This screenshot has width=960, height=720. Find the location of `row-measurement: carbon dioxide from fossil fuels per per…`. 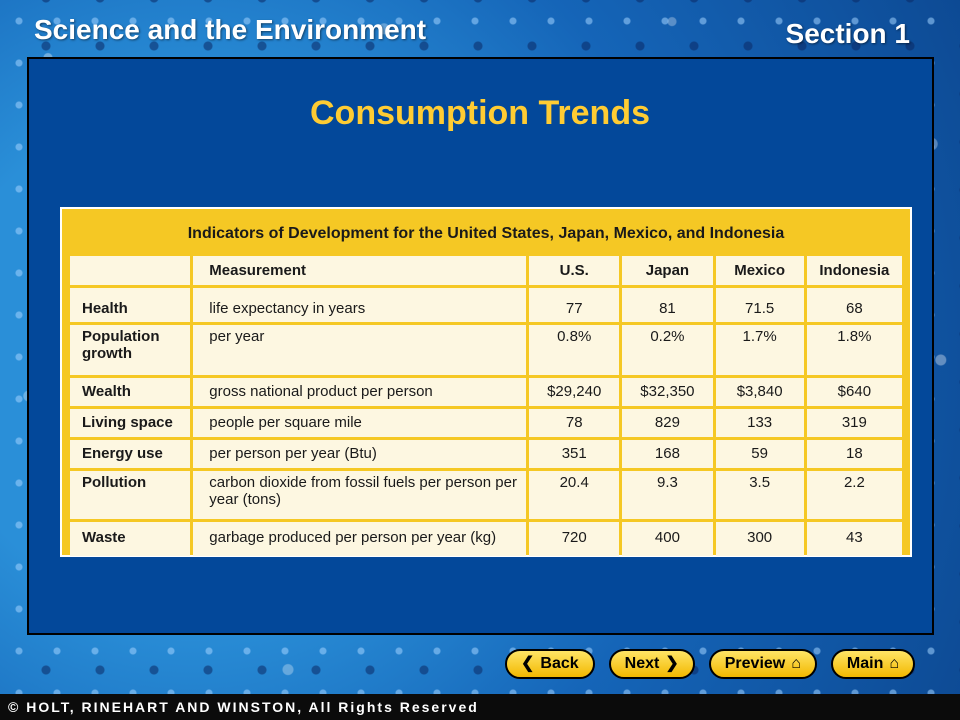

row-measurement: carbon dioxide from fossil fuels per per… is located at coordinates (360, 495).